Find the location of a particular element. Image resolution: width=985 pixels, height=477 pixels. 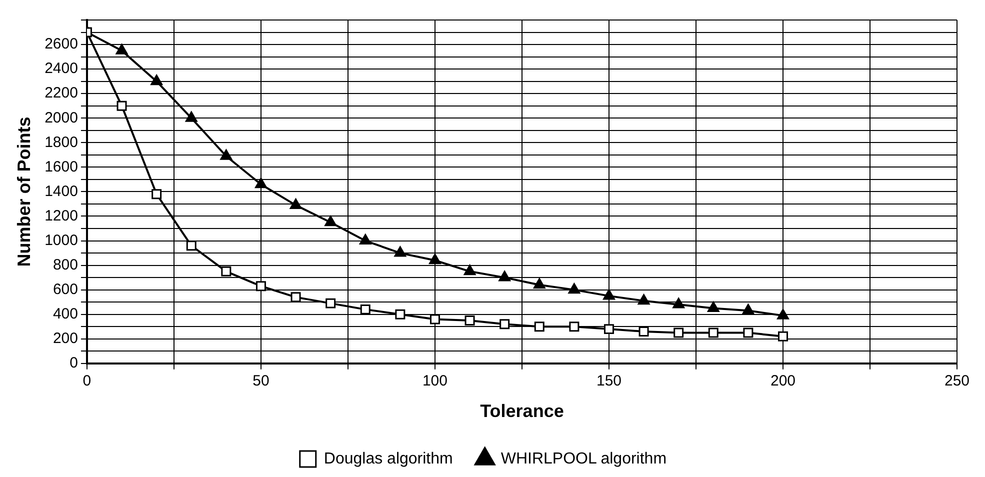

y-tick-label: 600 is located at coordinates (65, 289).